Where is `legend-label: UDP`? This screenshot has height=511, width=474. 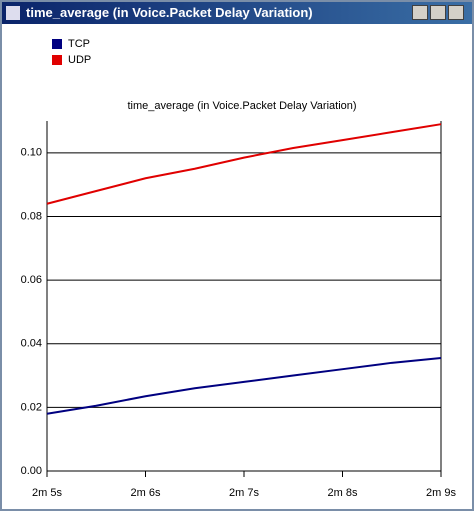
legend-label: UDP is located at coordinates (79, 60).